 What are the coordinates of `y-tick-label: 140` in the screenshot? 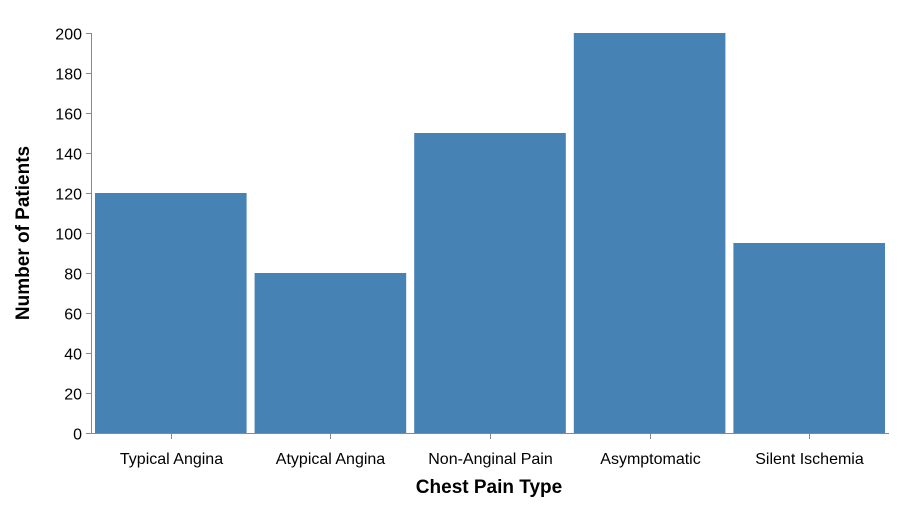 It's located at (68, 155).